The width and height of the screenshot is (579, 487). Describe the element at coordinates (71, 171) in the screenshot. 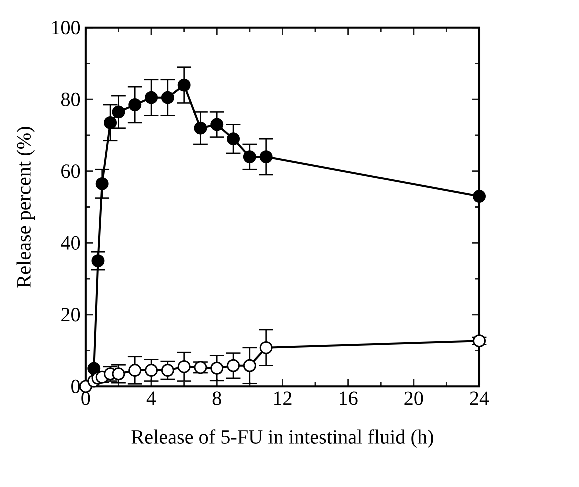

I see `y-tick-label: 60` at that location.